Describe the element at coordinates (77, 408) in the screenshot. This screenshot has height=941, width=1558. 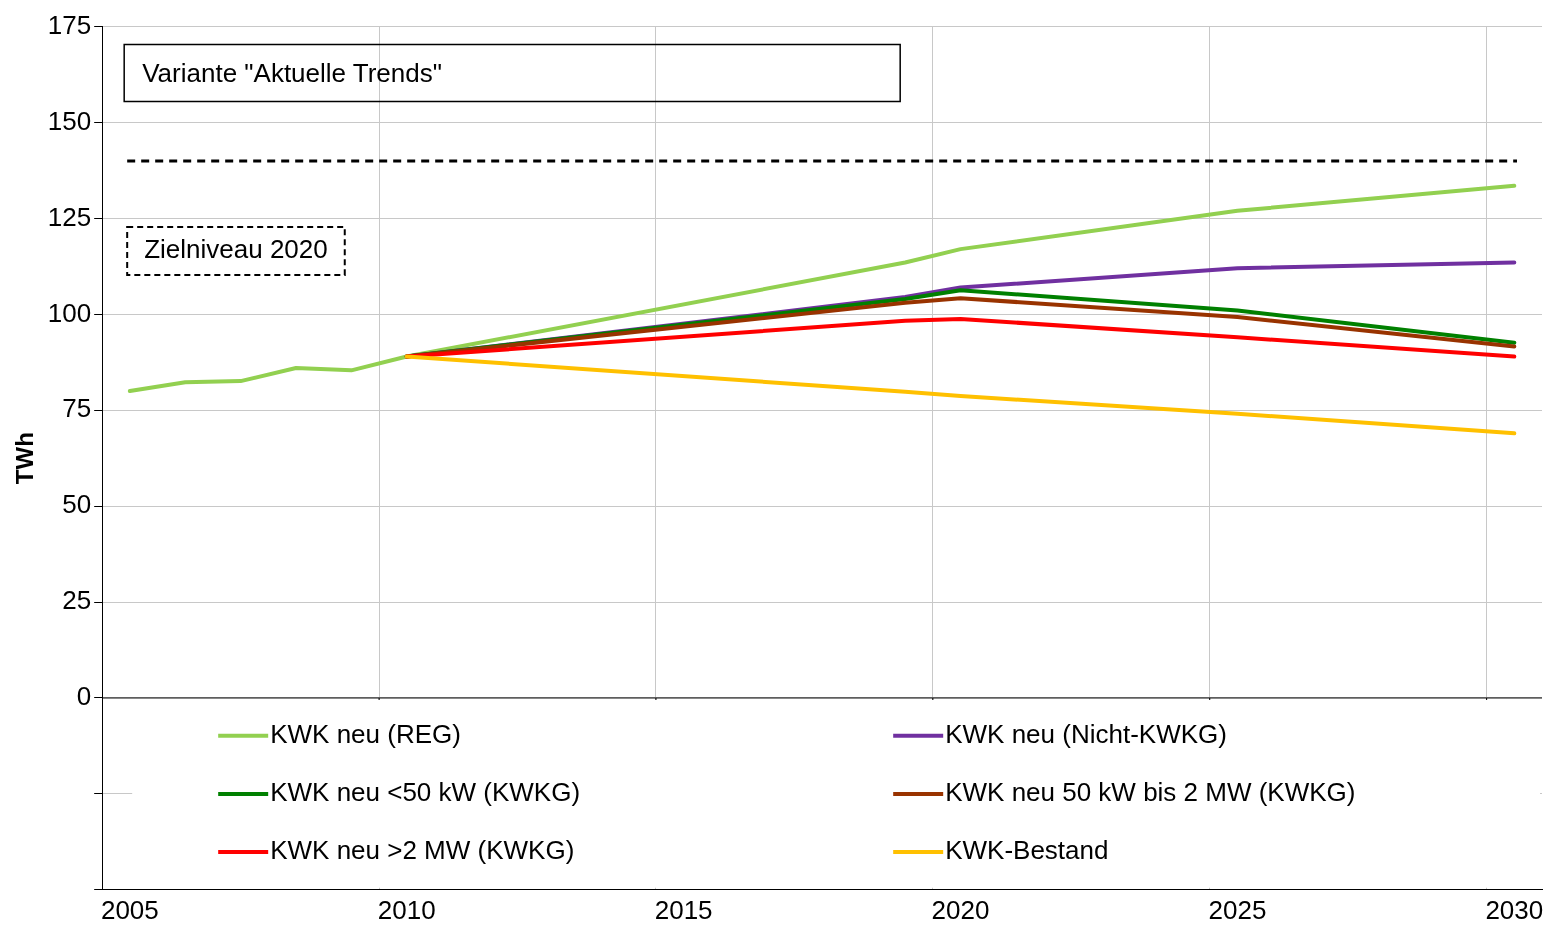
I see `y-tick-label: 75` at that location.